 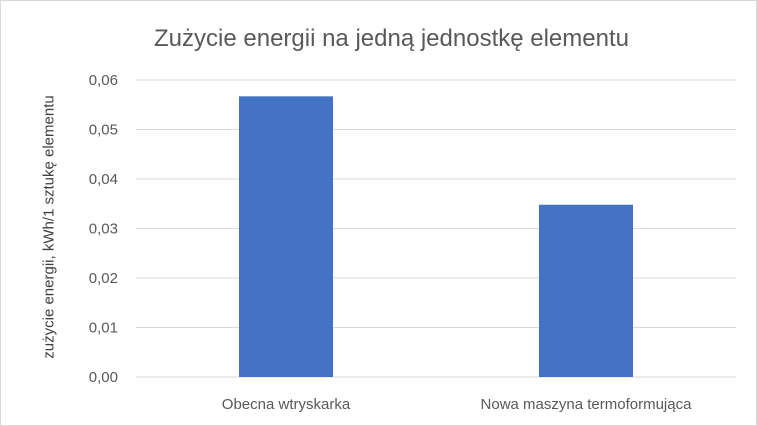 I want to click on y-tick-label: 0,06, so click(x=103, y=80).